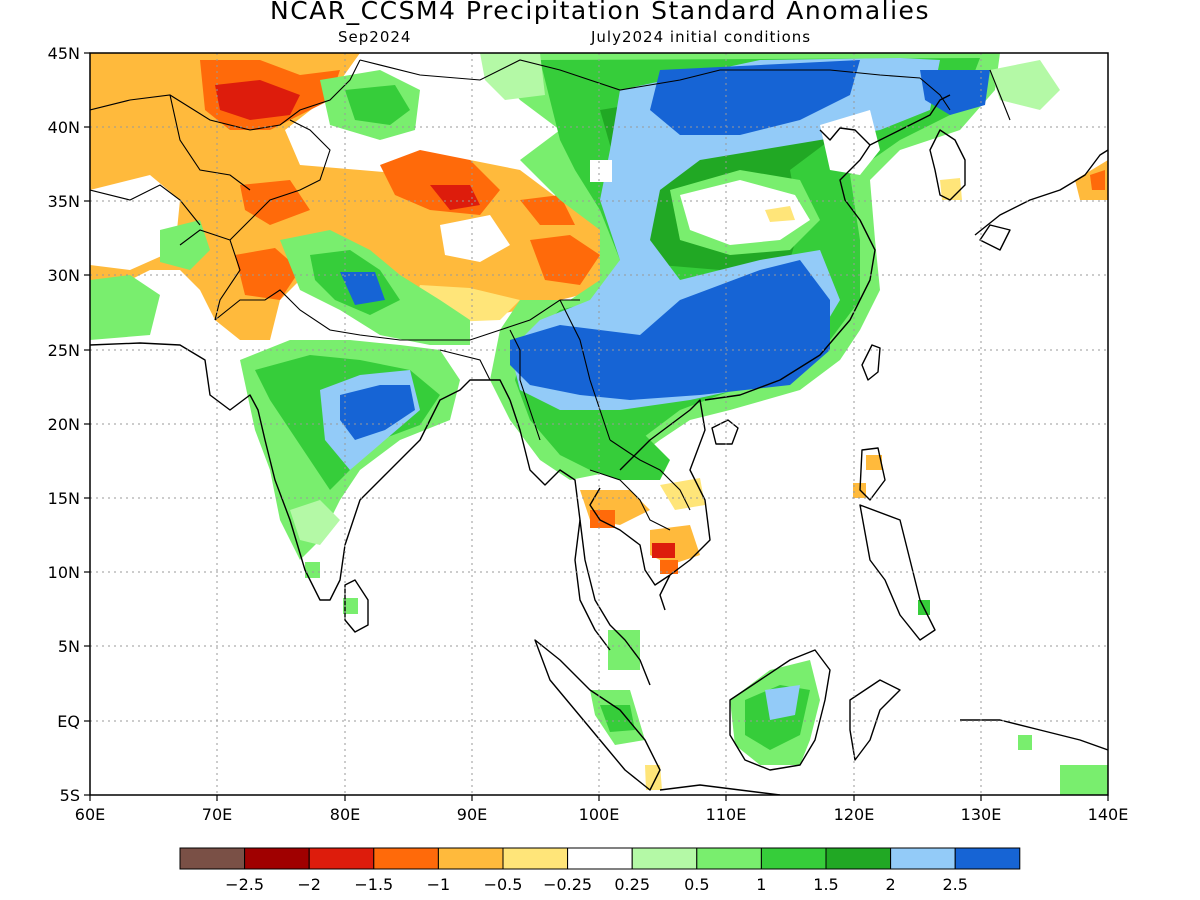 This screenshot has width=1200, height=900. I want to click on lon-label: 80E, so click(345, 814).